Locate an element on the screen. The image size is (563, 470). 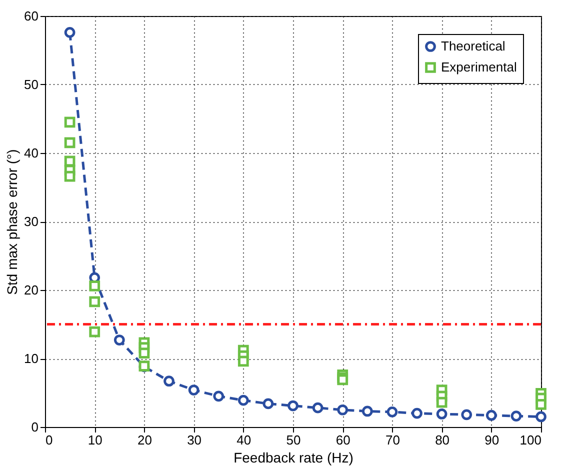
x-tick-label: 40 is located at coordinates (244, 440).